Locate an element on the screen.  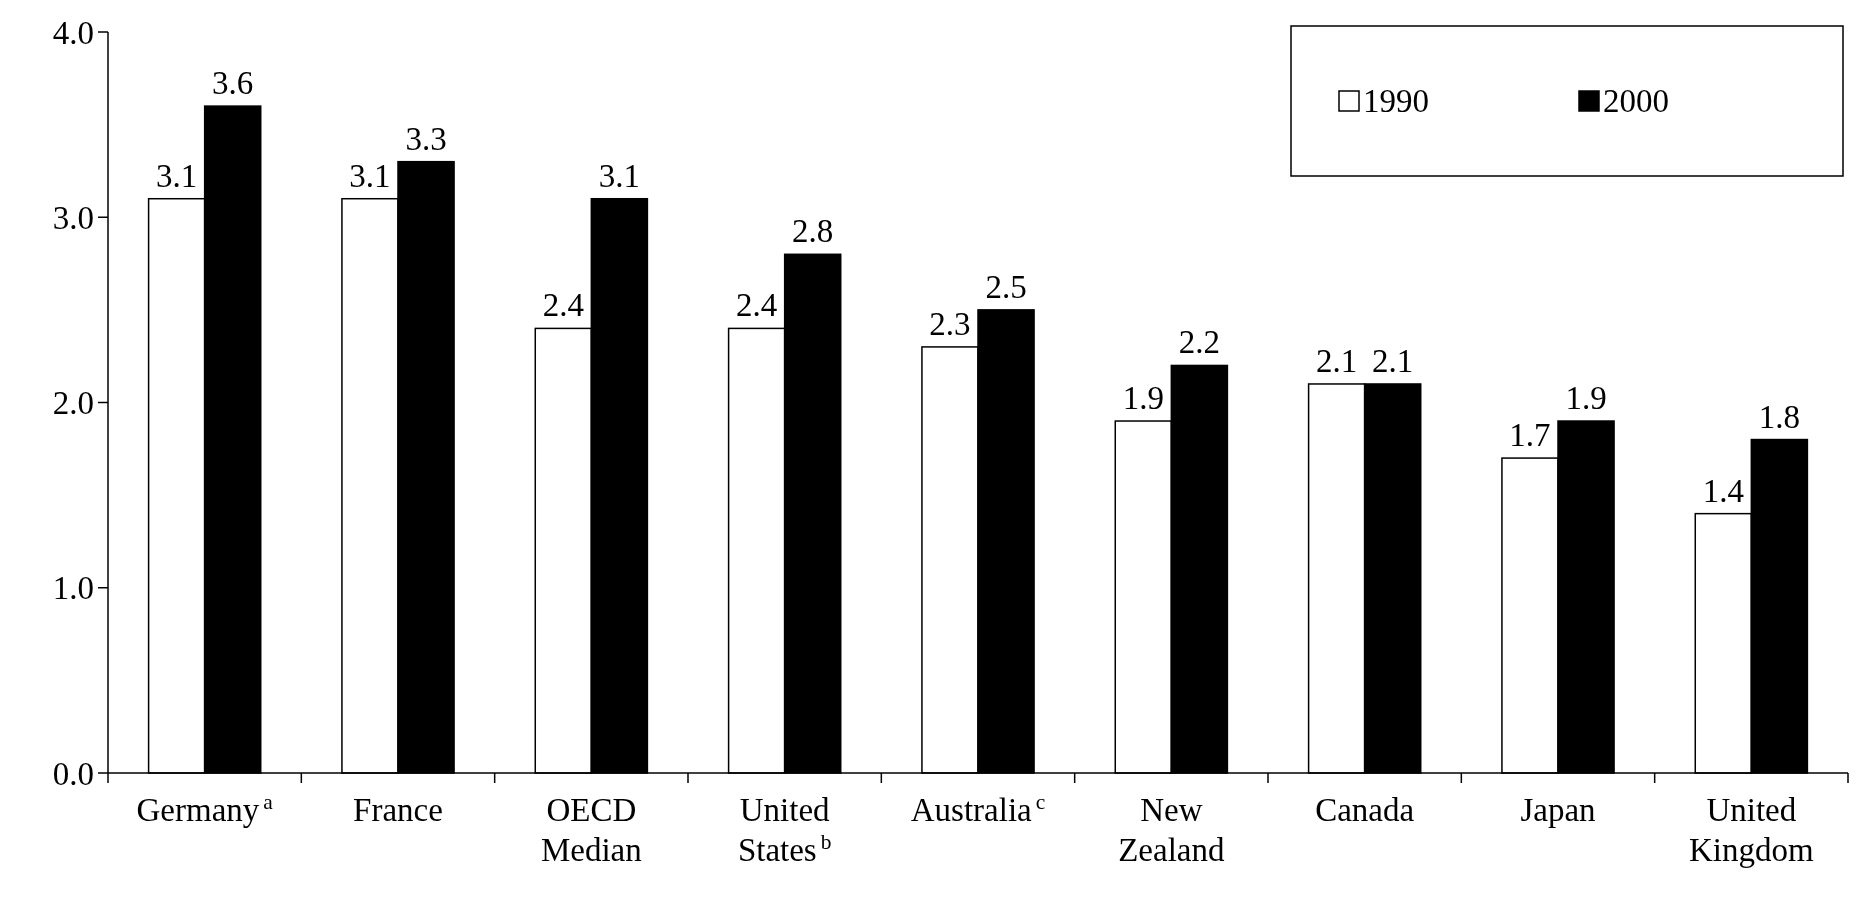
x-tick-label: Japan is located at coordinates (1558, 810).